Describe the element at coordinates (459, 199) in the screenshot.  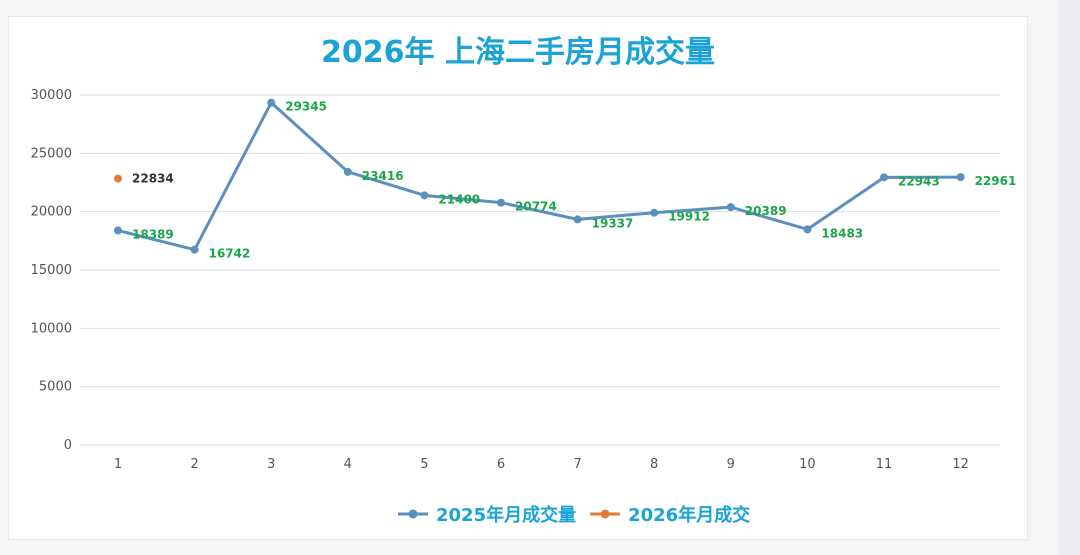
I see `data-label: 21400` at that location.